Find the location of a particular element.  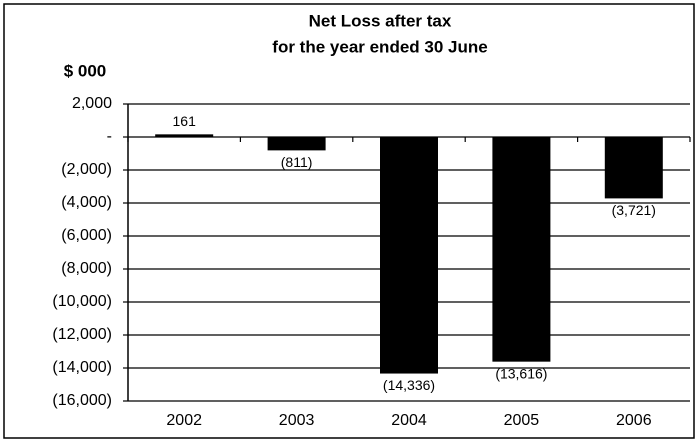

y-tick-label: (10,000) is located at coordinates (82, 301).